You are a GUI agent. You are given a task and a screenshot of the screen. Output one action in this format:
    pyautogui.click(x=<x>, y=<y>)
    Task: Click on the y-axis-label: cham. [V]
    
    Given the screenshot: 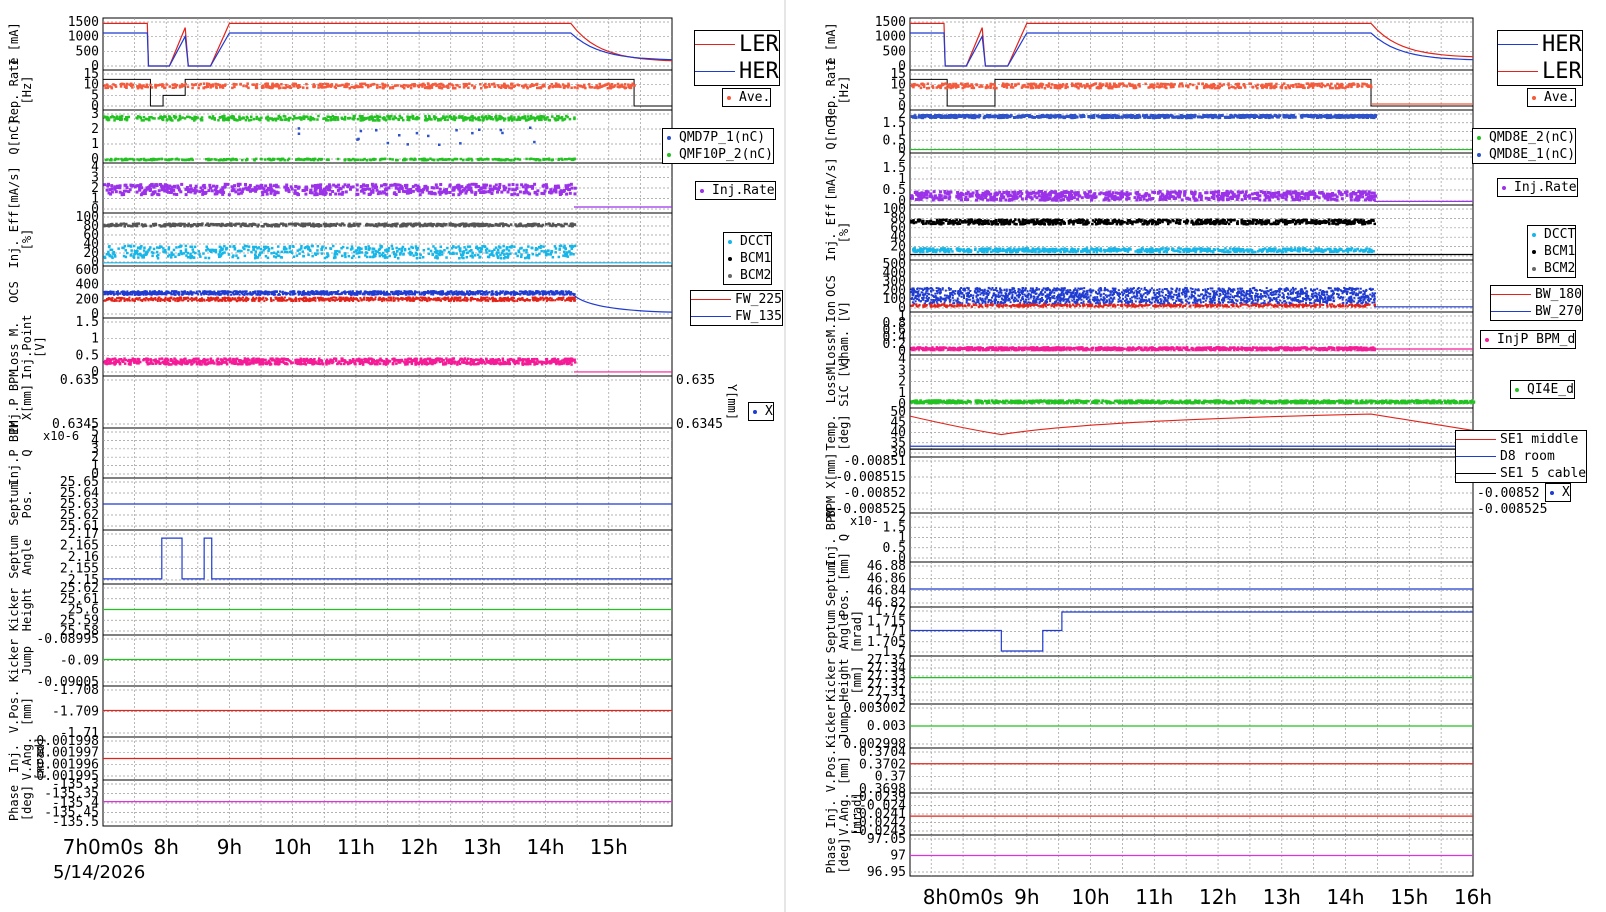 What is the action you would take?
    pyautogui.click(x=844, y=333)
    